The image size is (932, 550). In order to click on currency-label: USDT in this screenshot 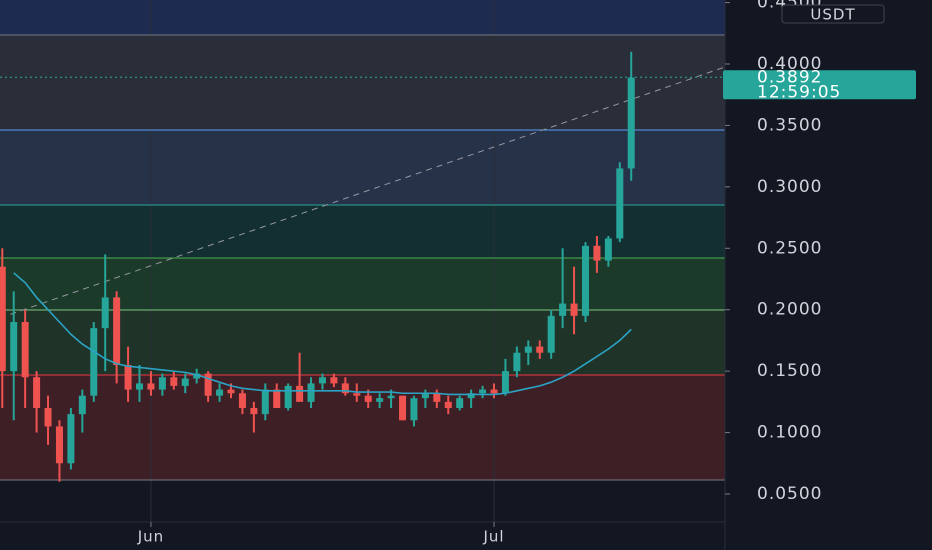, I will do `click(832, 15)`.